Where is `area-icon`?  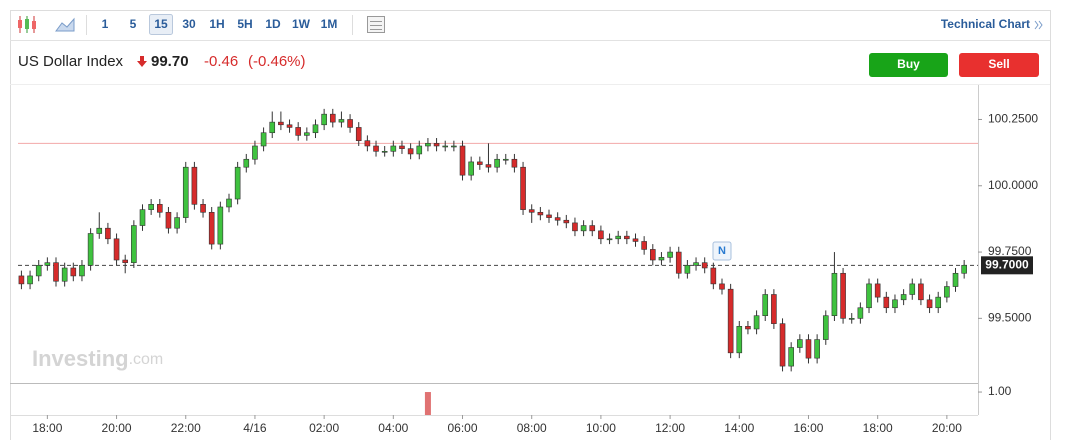 area-icon is located at coordinates (65, 24).